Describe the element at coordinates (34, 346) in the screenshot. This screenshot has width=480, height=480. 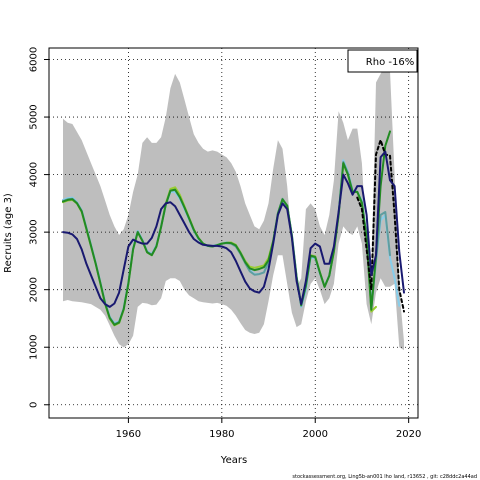
I see `y-tick-label: 1000` at that location.